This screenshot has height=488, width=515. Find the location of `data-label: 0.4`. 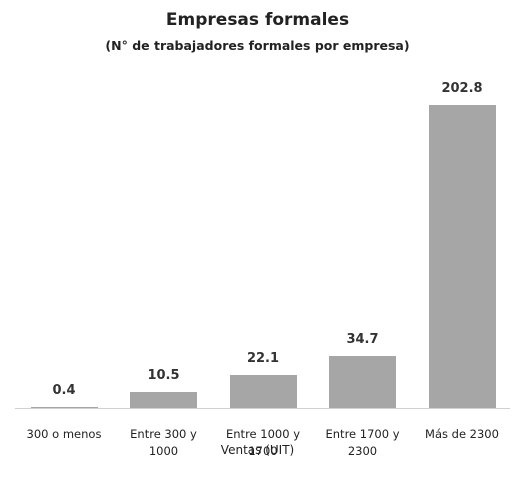

data-label: 0.4 is located at coordinates (64, 391).